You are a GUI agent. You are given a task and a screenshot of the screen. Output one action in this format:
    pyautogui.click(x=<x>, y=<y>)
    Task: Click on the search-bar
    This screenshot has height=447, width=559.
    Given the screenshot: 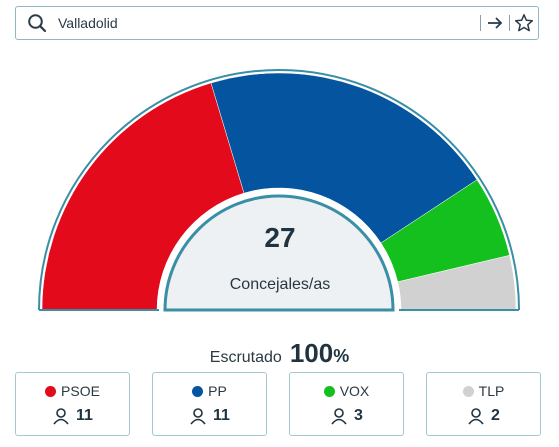 What is the action you would take?
    pyautogui.click(x=277, y=23)
    